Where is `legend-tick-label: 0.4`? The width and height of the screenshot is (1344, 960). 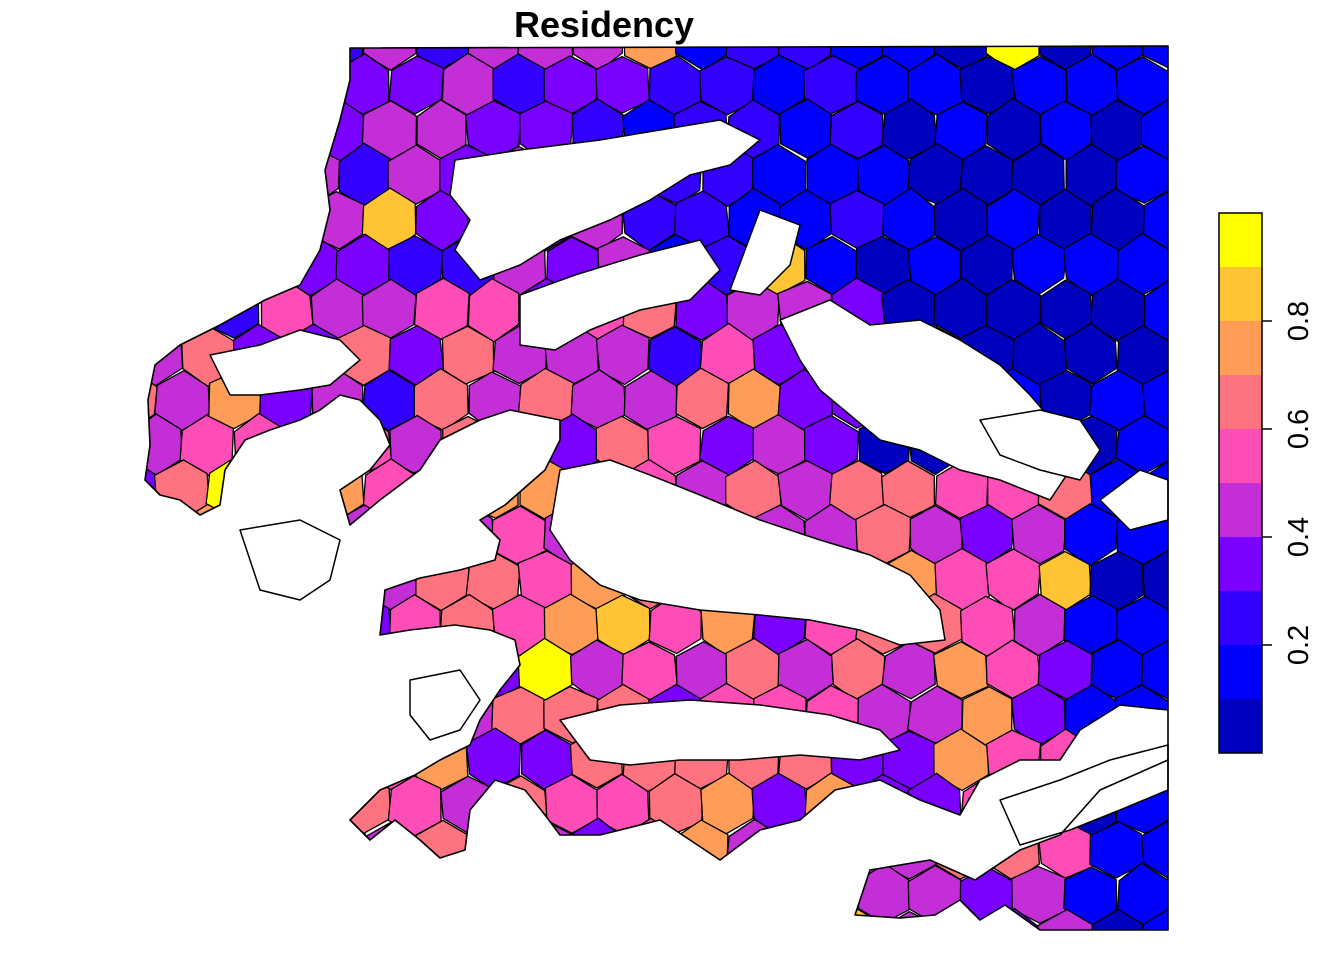 legend-tick-label: 0.4 is located at coordinates (1299, 537).